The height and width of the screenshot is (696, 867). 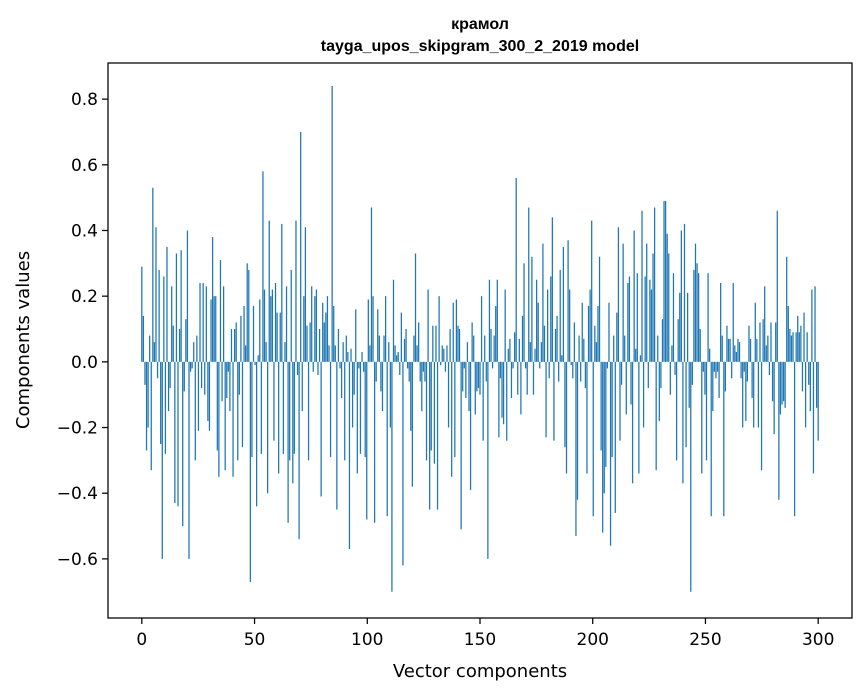 What do you see at coordinates (82, 330) in the screenshot?
I see `y-axis-ticks: −0.6 −0.4 −0.2 0.0 0.2 0.4 0.6 0.8` at bounding box center [82, 330].